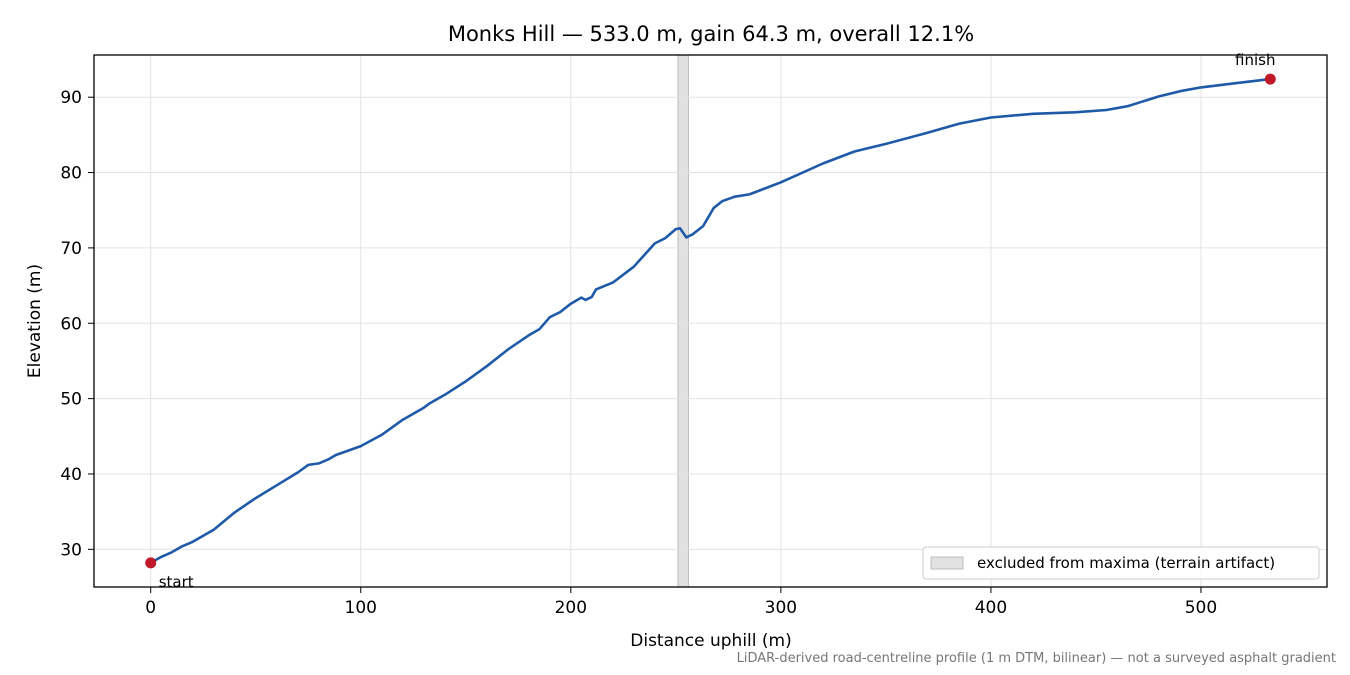  What do you see at coordinates (1255, 60) in the screenshot?
I see `finish-label: finish` at bounding box center [1255, 60].